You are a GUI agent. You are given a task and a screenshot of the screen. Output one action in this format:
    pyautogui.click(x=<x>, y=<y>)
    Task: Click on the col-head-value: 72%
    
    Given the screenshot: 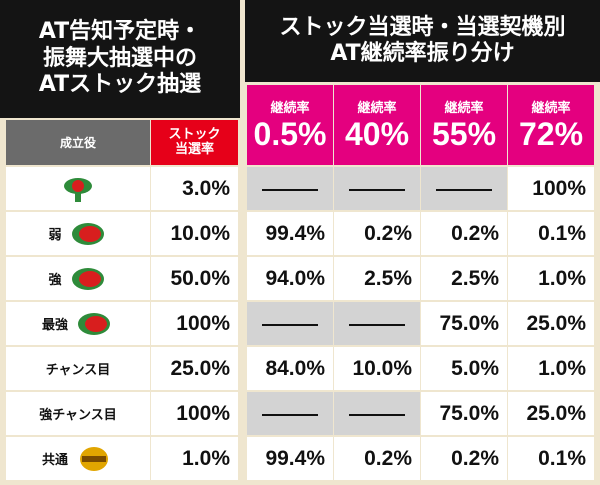 What is the action you would take?
    pyautogui.click(x=551, y=134)
    